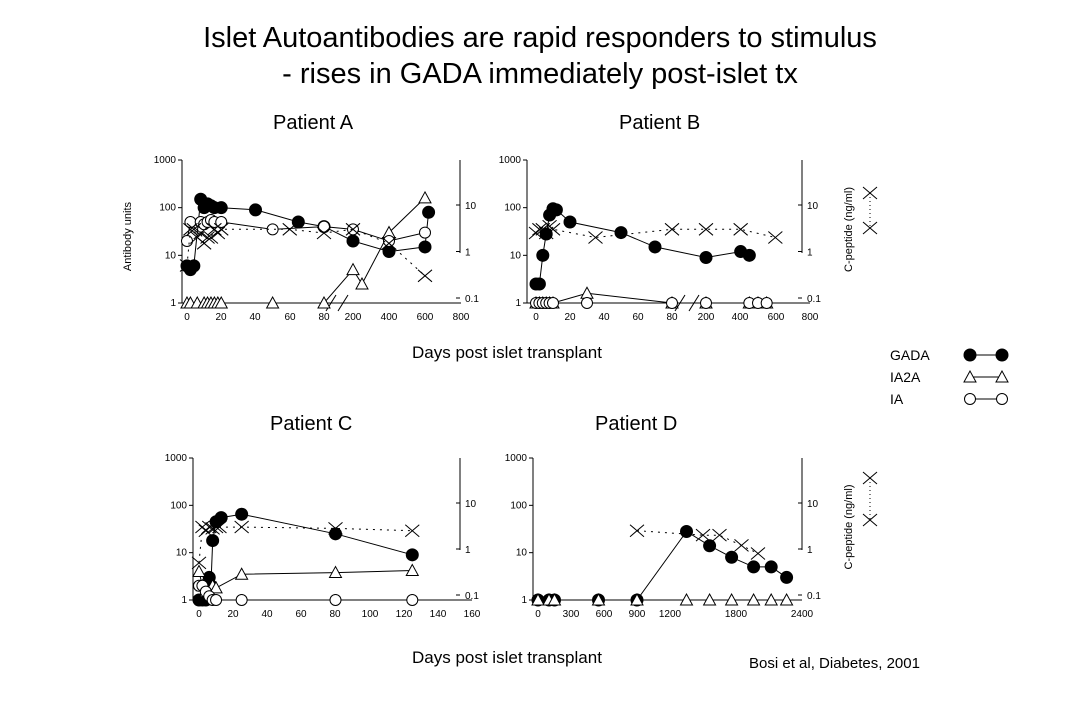  I want to click on series-gada, so click(642, 246).